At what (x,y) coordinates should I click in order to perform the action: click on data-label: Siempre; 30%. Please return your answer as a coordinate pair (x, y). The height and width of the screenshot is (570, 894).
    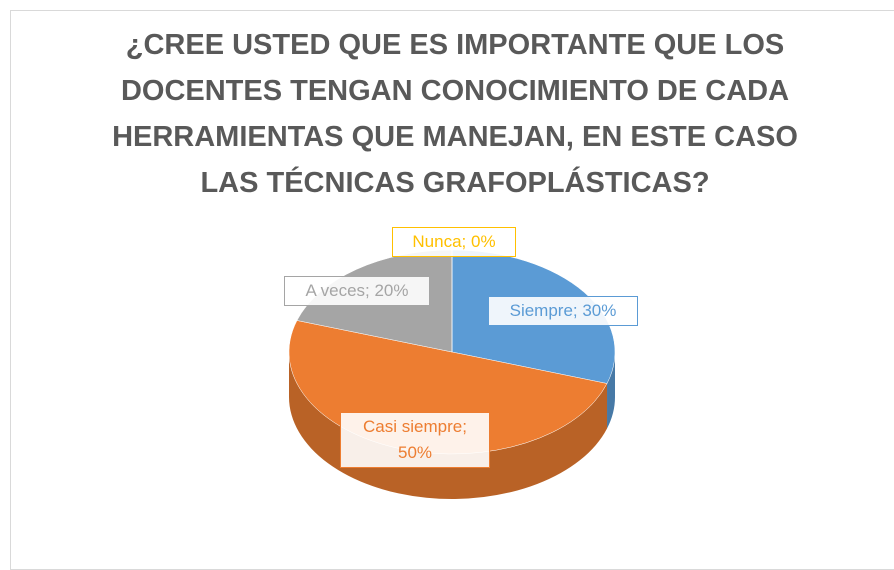
    Looking at the image, I should click on (563, 311).